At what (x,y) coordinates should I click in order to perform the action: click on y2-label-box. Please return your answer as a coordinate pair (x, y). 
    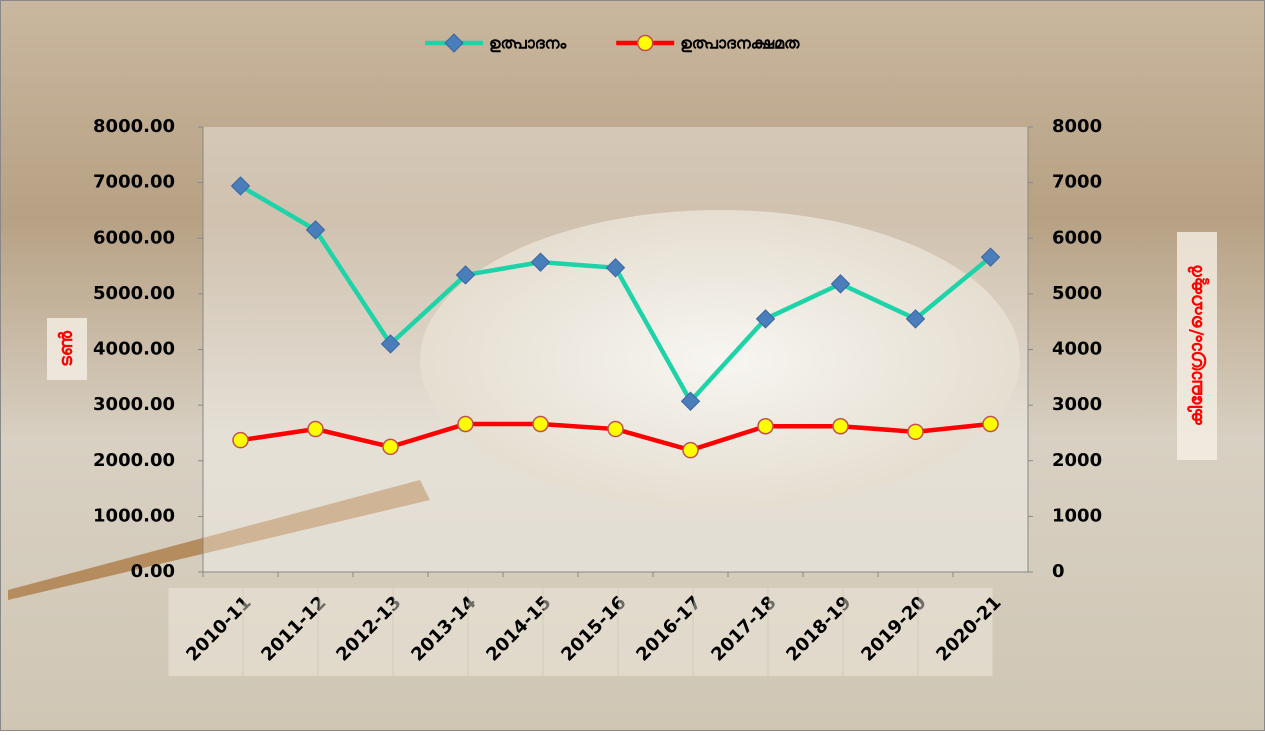
    Looking at the image, I should click on (1197, 346).